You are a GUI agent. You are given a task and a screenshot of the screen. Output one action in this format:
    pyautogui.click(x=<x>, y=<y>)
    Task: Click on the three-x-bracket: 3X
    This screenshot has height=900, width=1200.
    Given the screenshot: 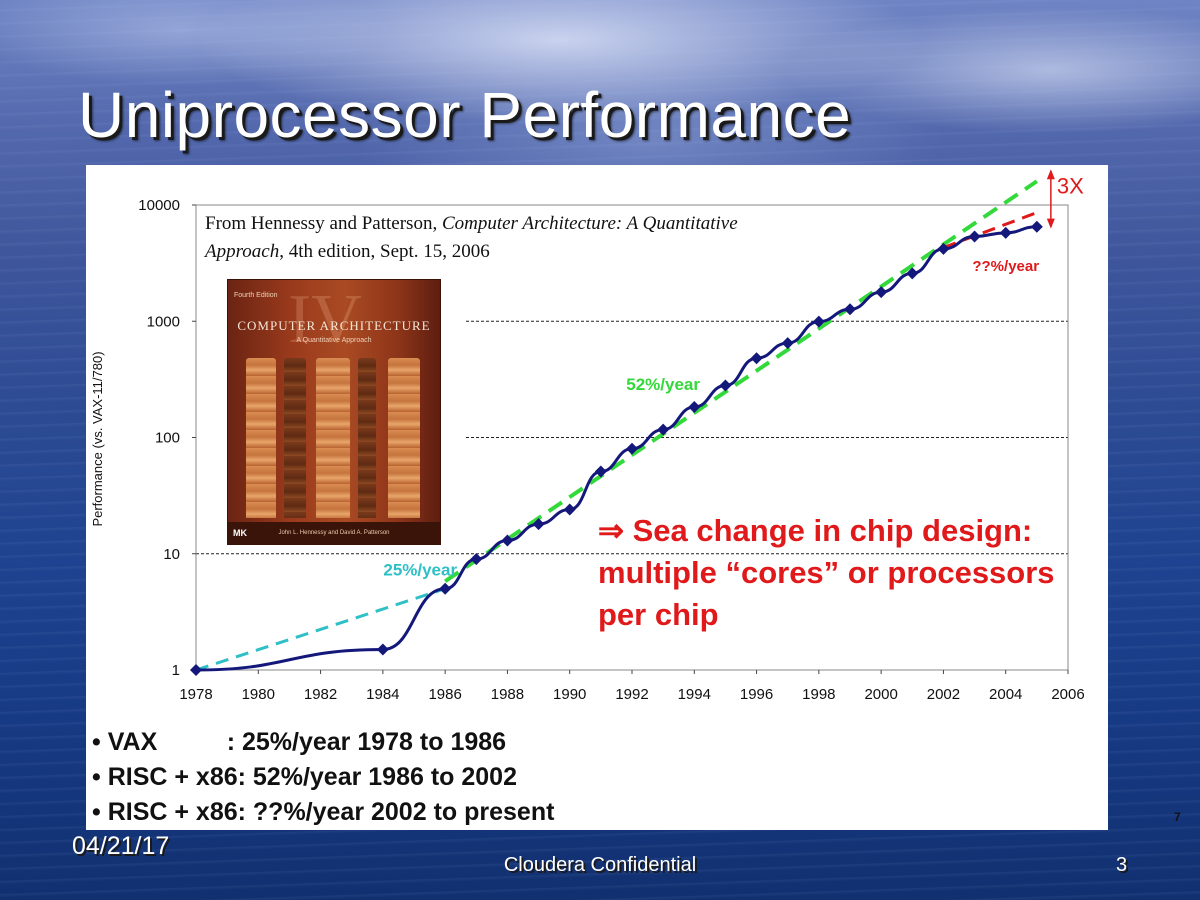 What is the action you would take?
    pyautogui.click(x=1065, y=199)
    